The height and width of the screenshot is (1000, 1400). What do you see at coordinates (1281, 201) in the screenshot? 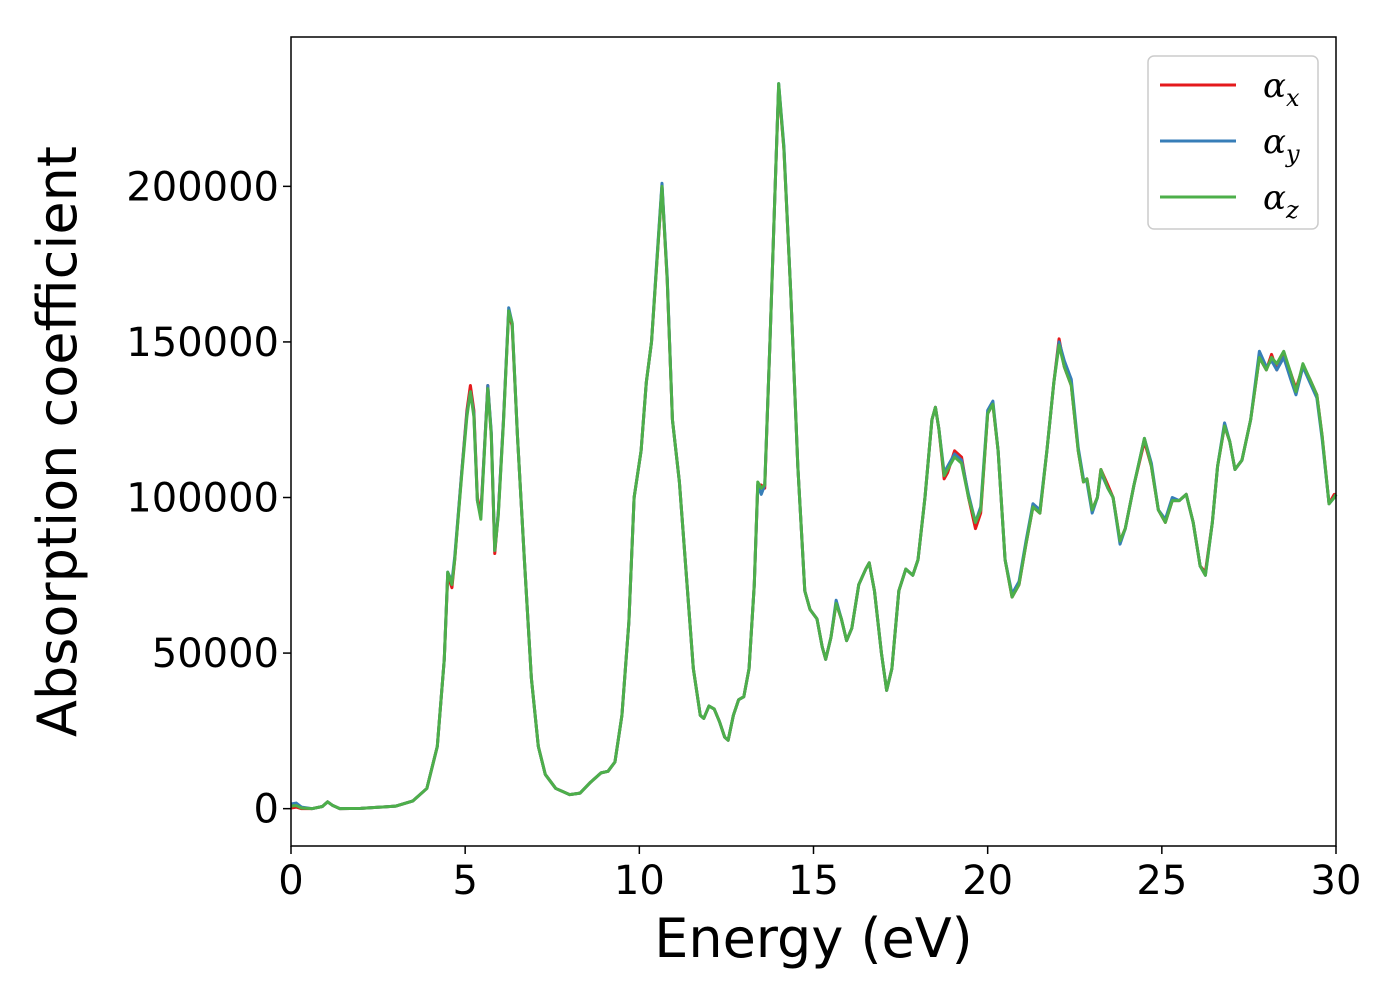
I see `legend-label-alpha-z: αz` at bounding box center [1281, 201].